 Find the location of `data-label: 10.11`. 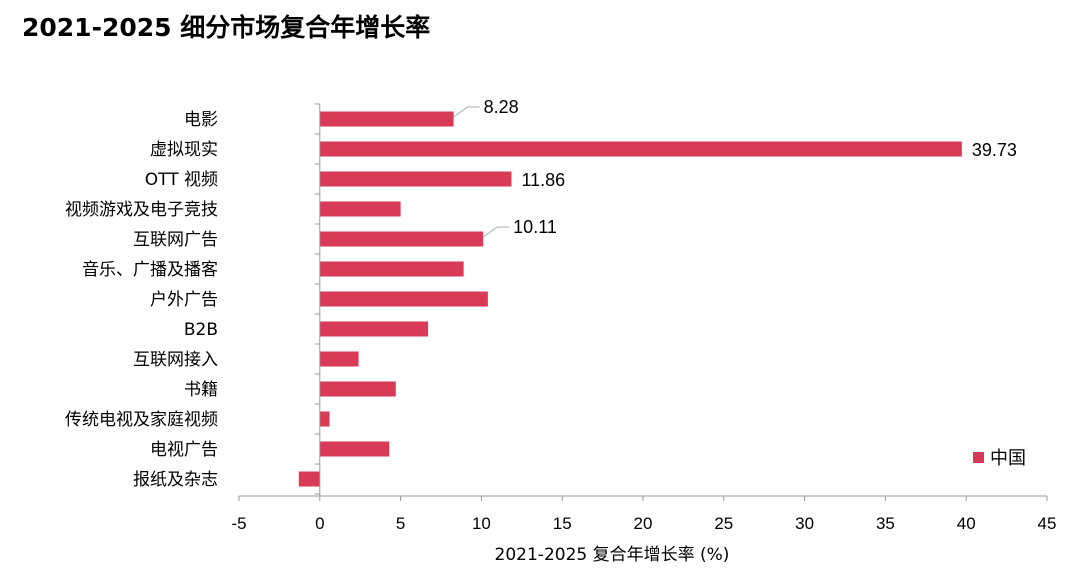

data-label: 10.11 is located at coordinates (535, 227).